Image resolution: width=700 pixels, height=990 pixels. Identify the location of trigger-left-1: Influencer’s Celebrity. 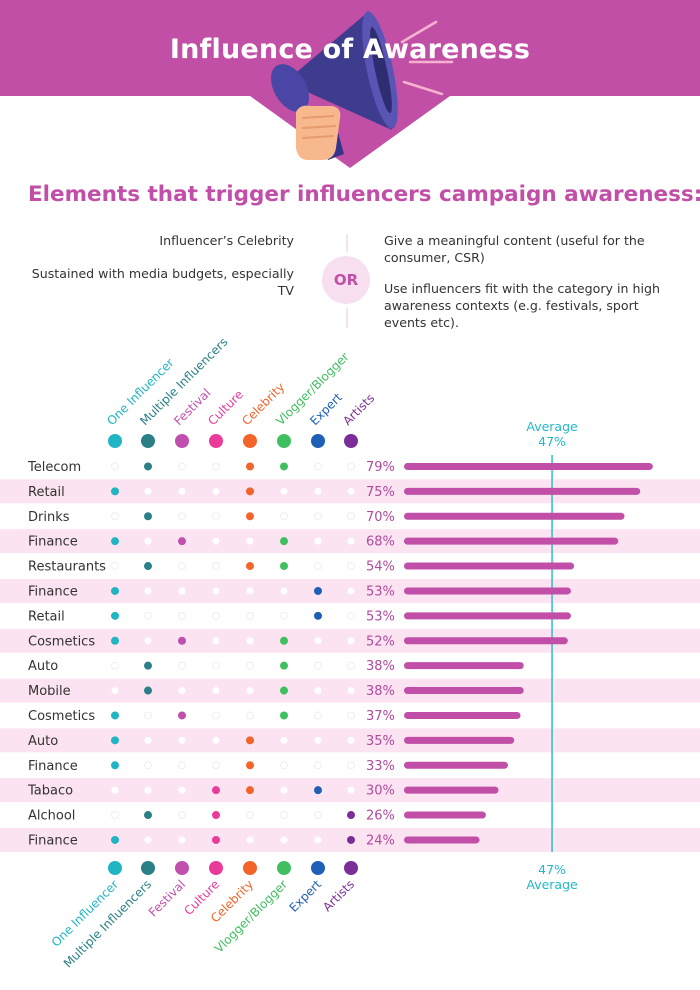
(226, 240).